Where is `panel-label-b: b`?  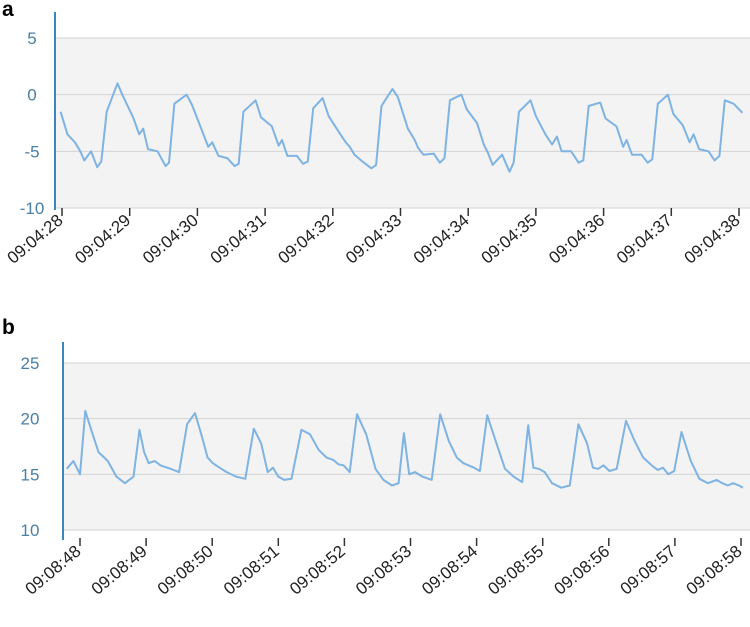
panel-label-b: b is located at coordinates (8, 327).